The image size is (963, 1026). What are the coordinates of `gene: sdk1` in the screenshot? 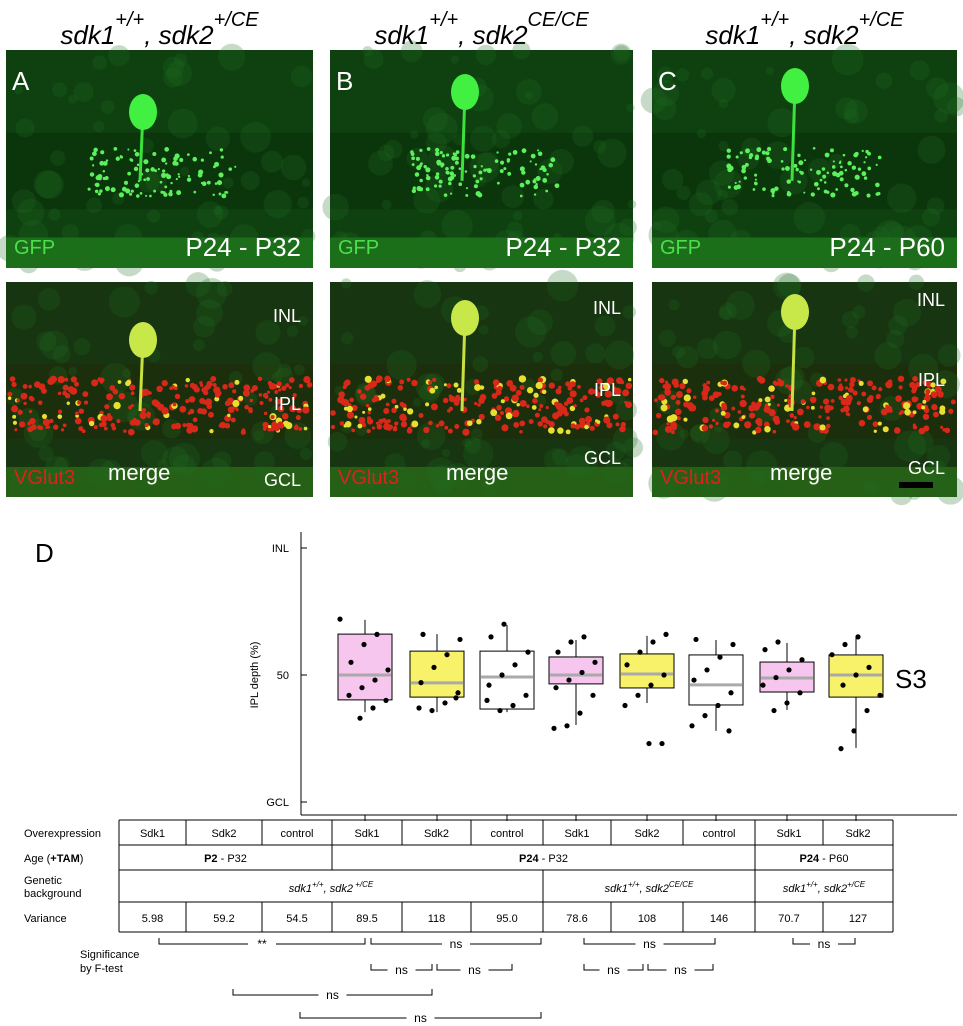 It's located at (87, 35).